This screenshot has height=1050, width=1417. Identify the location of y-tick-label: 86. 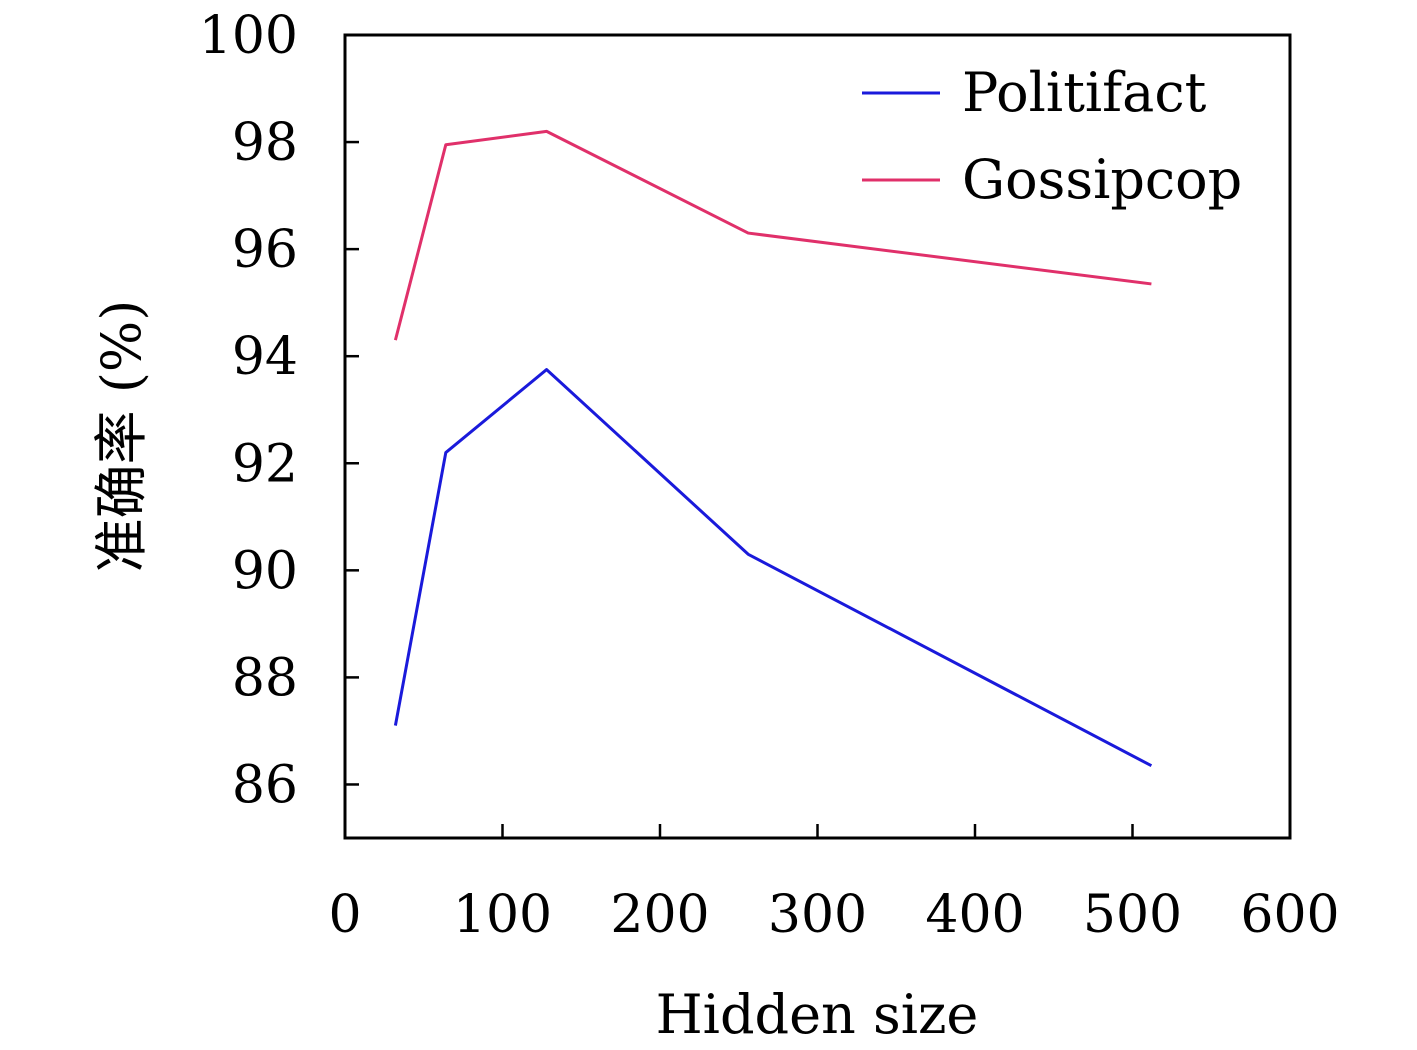
(265, 785).